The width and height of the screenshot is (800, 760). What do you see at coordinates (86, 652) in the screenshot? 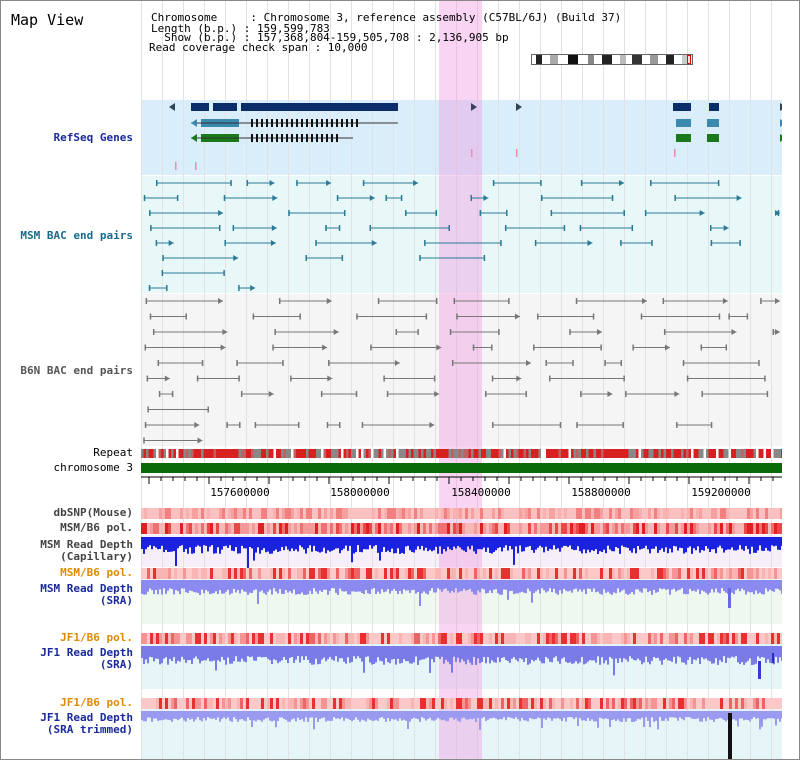
I see `jf1-read-depth-sra-label: JF1 Read Depth` at bounding box center [86, 652].